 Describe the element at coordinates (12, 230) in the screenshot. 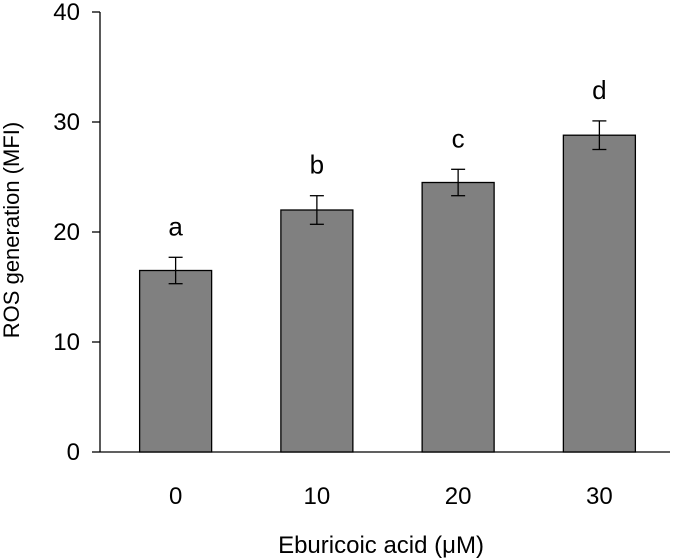

I see `y-axis-title: ROS generation (MFI)` at that location.